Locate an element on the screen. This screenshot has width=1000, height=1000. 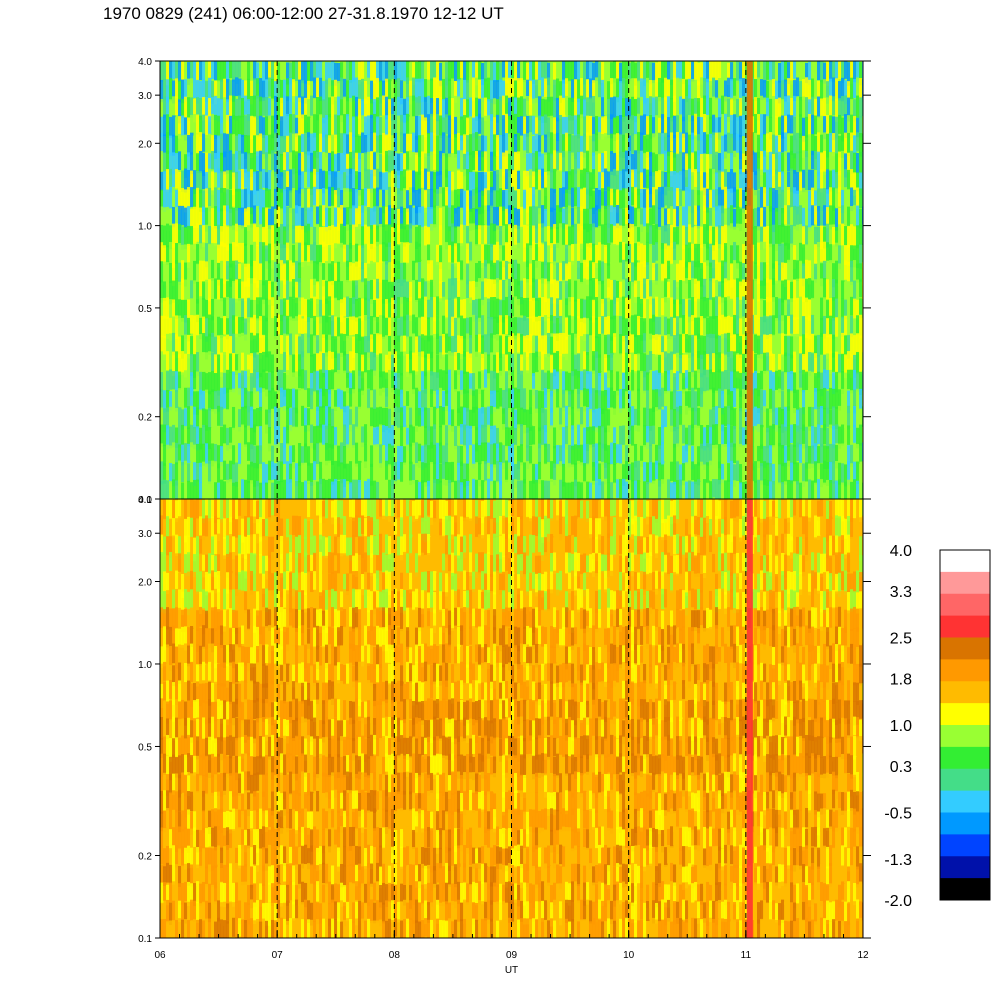
x-tick-label: 06 is located at coordinates (160, 955).